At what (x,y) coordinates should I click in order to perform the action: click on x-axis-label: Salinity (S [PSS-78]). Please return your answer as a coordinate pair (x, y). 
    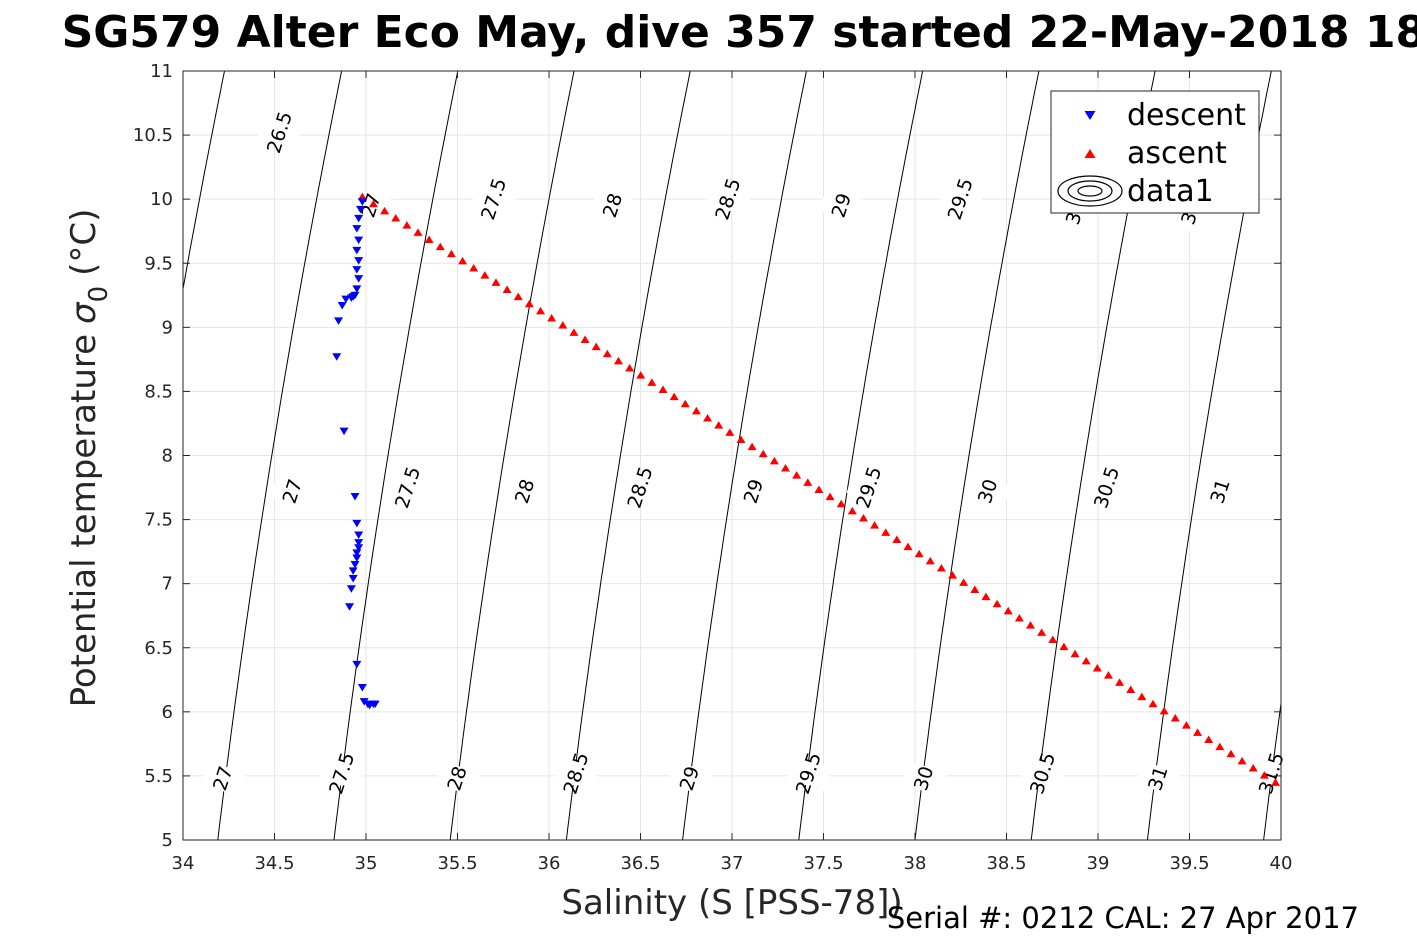
    Looking at the image, I should click on (731, 903).